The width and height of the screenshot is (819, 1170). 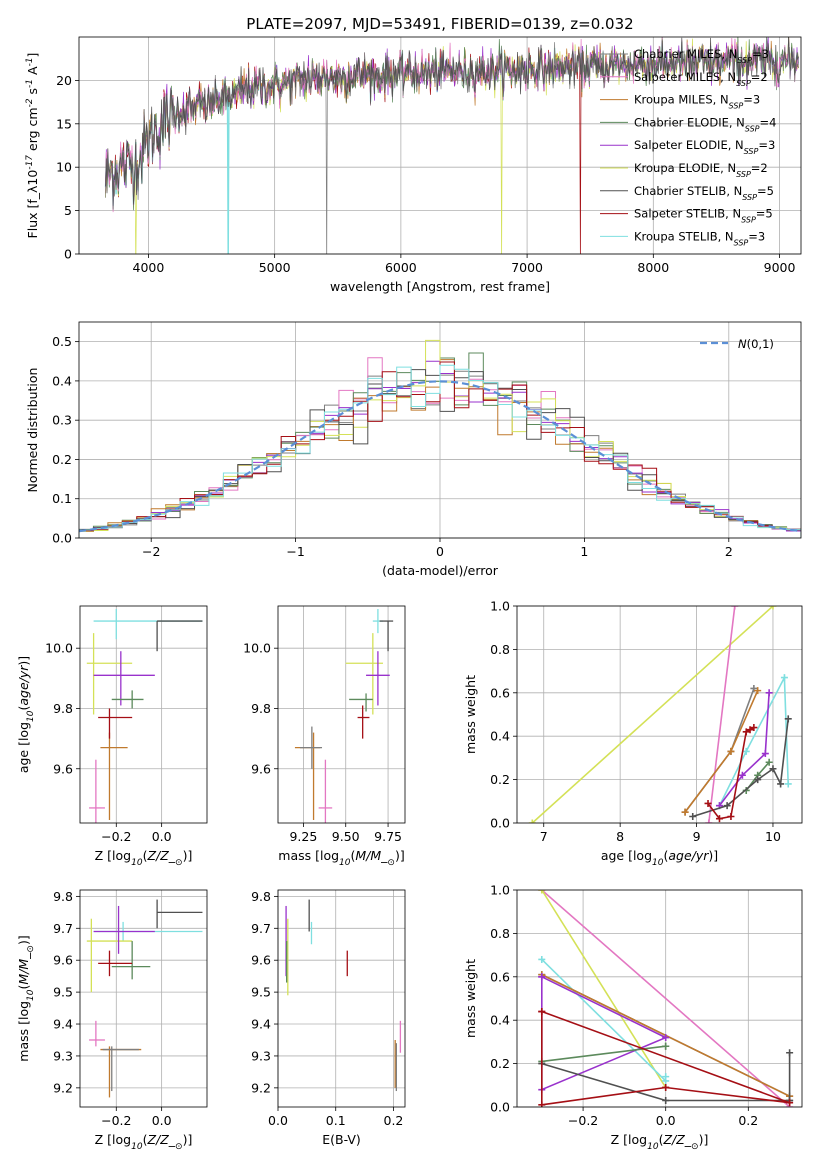 I want to click on tick-label-x: −1, so click(x=295, y=551).